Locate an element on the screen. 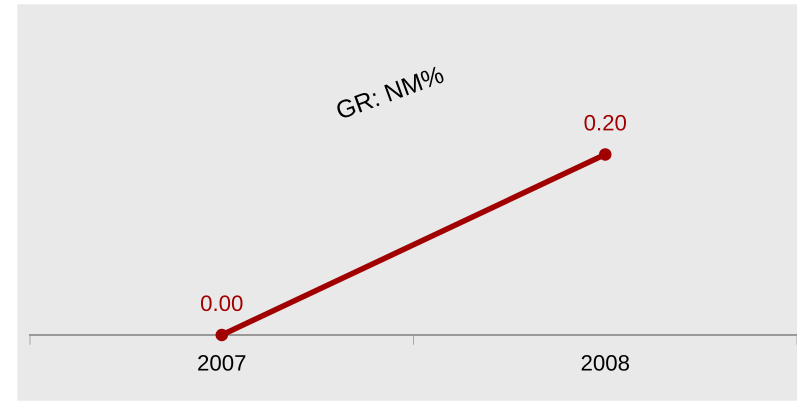 The height and width of the screenshot is (403, 797). x-tick-label: 2008 is located at coordinates (606, 363).